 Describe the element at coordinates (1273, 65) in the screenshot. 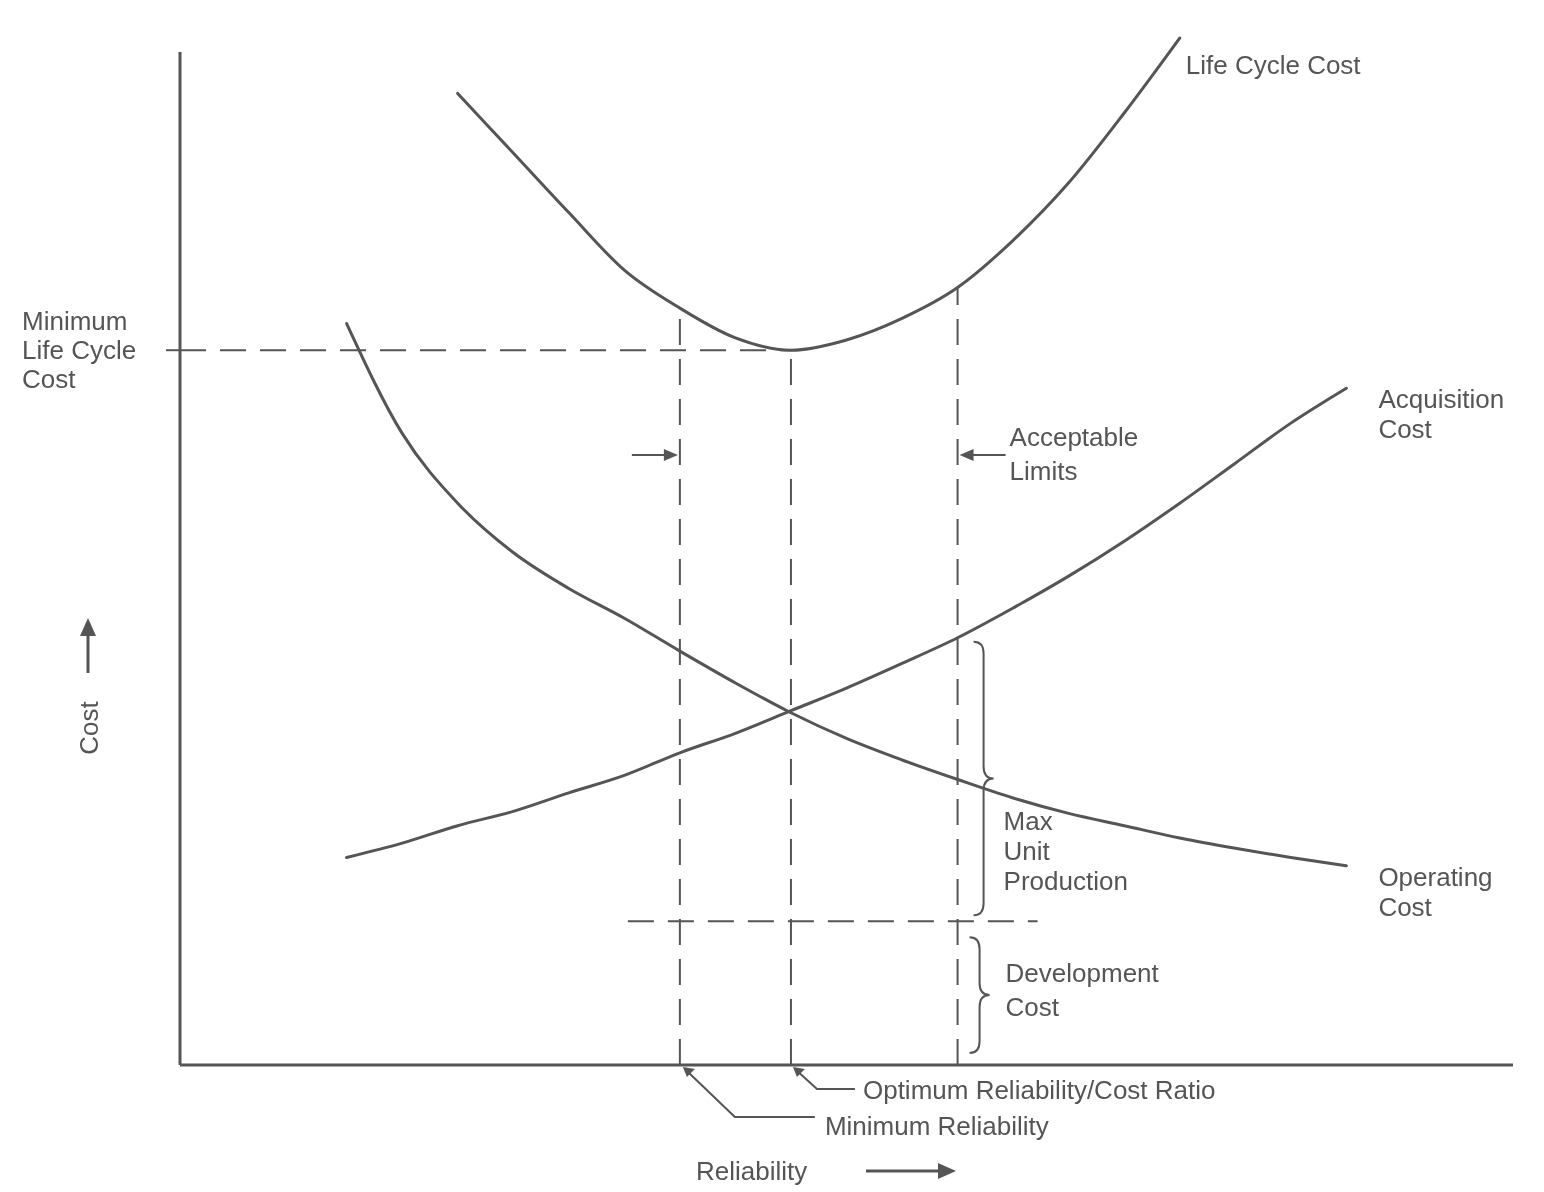

I see `series-label: Life Cycle Cost` at that location.